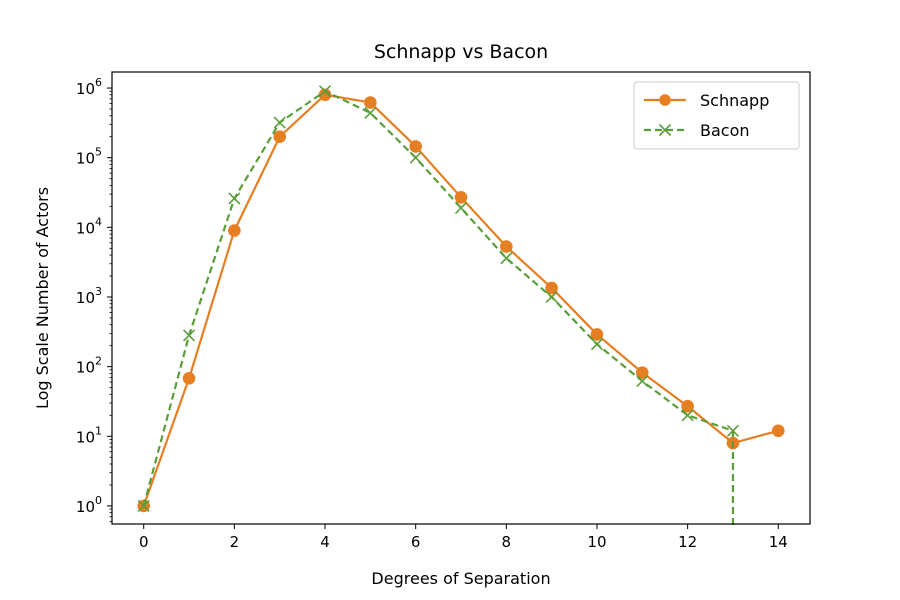  Describe the element at coordinates (734, 100) in the screenshot. I see `legend-label-schnapp: Schnapp` at that location.